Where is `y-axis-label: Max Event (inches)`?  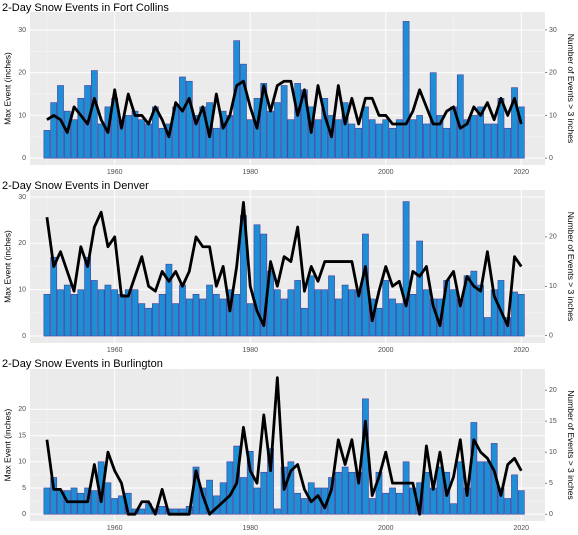 y-axis-label: Max Event (inches) is located at coordinates (7, 444).